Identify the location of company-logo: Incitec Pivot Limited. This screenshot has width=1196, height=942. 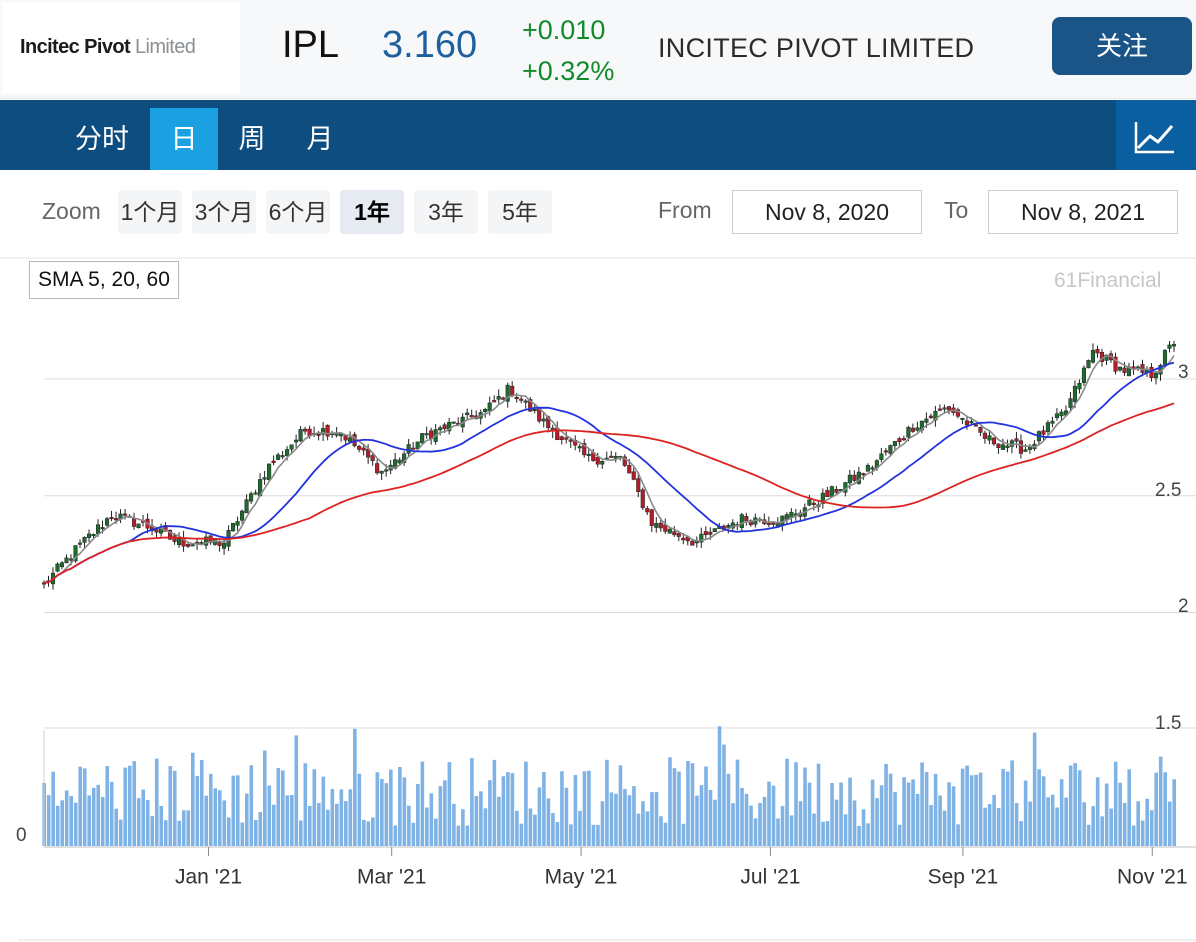
(121, 48).